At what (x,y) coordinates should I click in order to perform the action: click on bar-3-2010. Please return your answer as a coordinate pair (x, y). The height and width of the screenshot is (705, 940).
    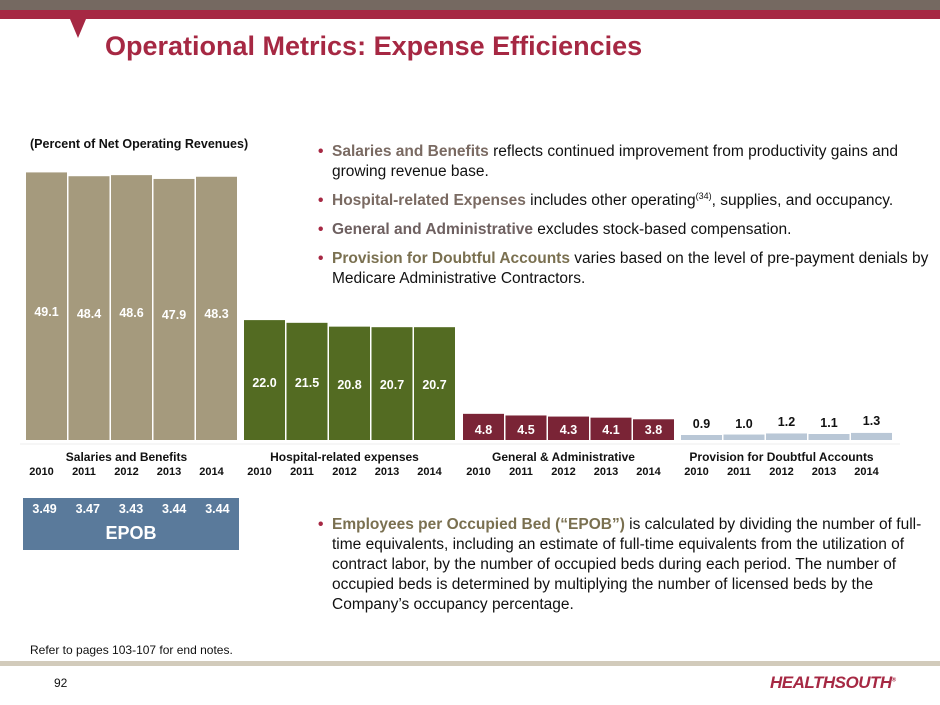
    Looking at the image, I should click on (701, 437).